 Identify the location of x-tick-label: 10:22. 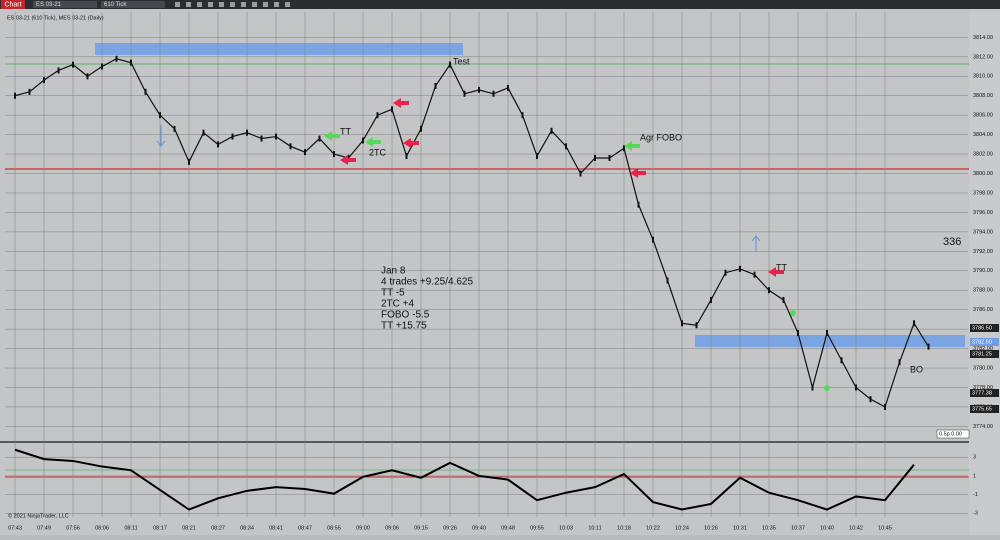
(653, 528).